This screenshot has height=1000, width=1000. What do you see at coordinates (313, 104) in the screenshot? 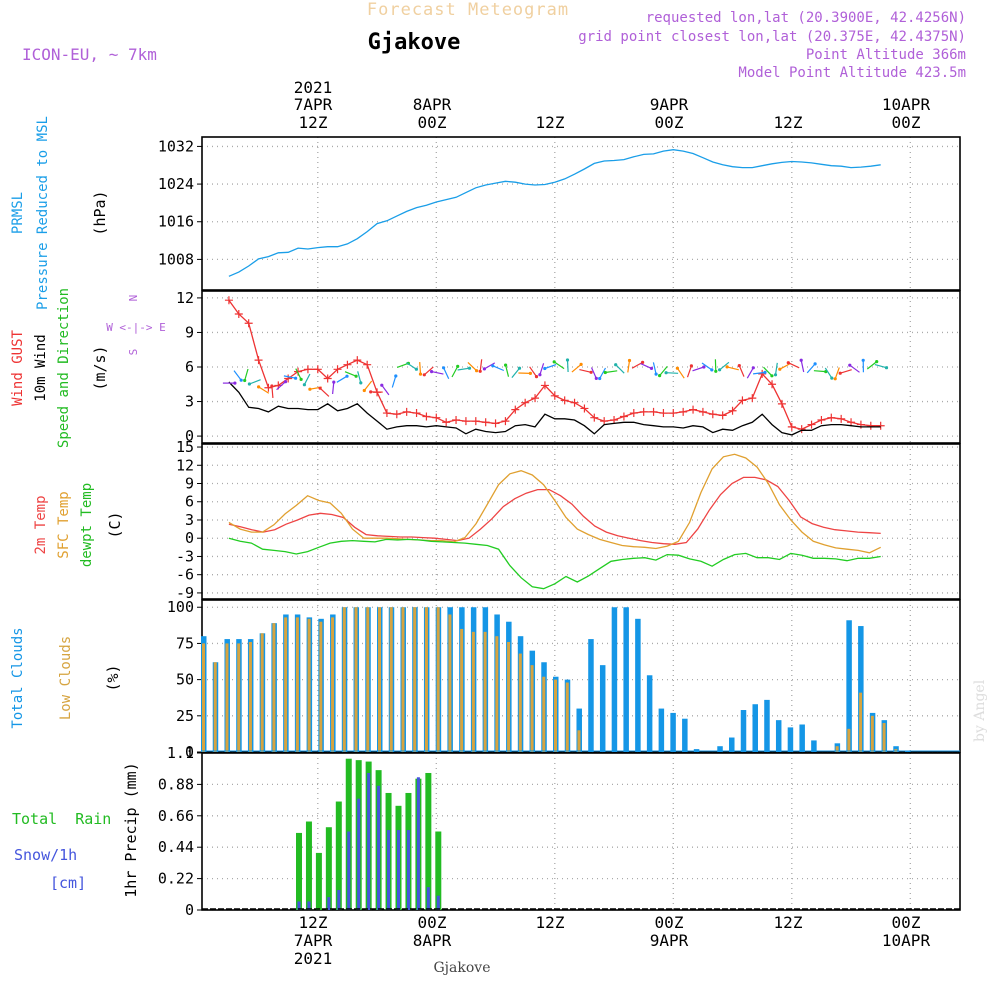
I see `top-label-0-1: 7APR` at bounding box center [313, 104].